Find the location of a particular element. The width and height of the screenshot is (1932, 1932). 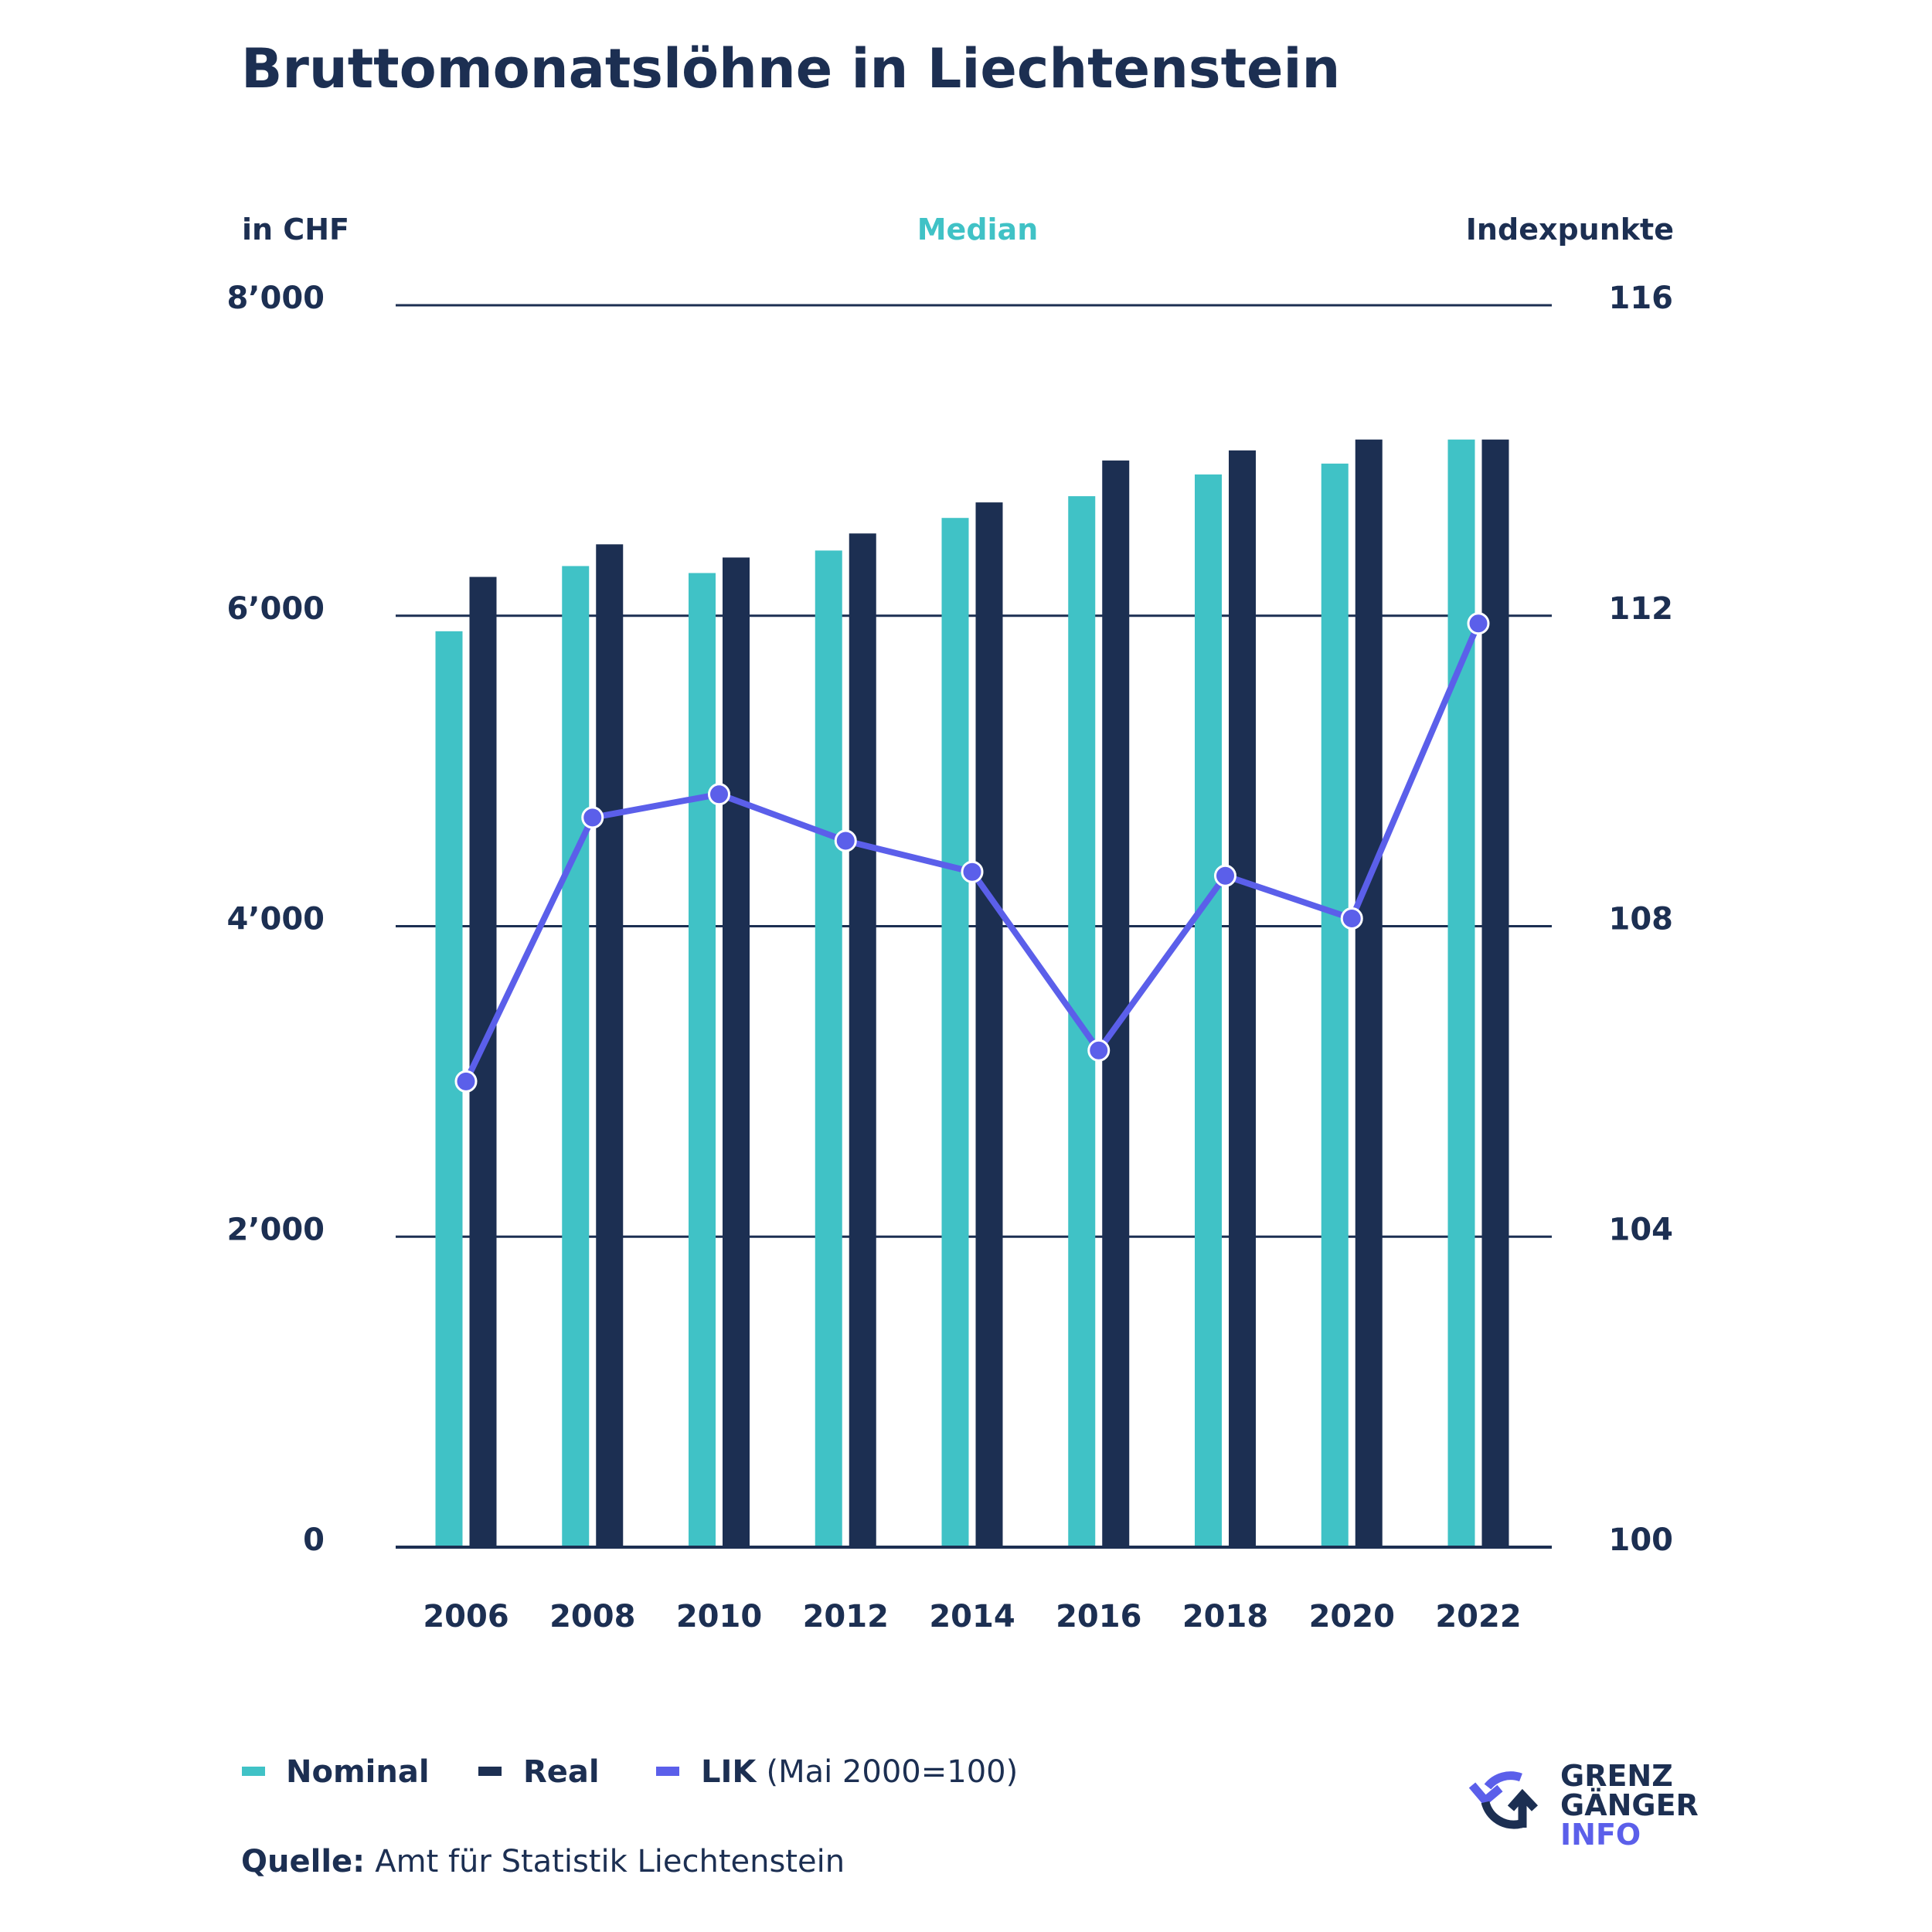

source-label: Quelle: is located at coordinates (303, 1862).